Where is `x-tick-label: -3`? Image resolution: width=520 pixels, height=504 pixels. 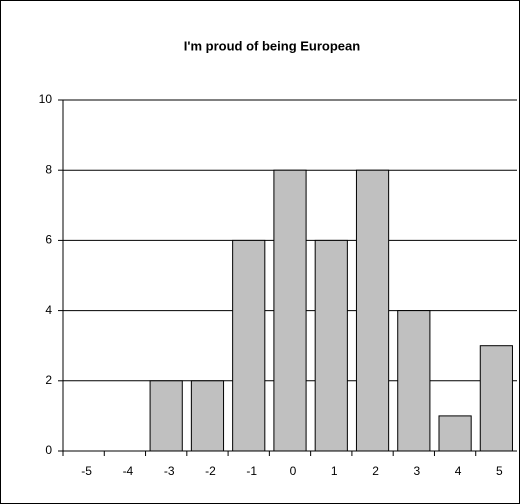 x-tick-label: -3 is located at coordinates (169, 471).